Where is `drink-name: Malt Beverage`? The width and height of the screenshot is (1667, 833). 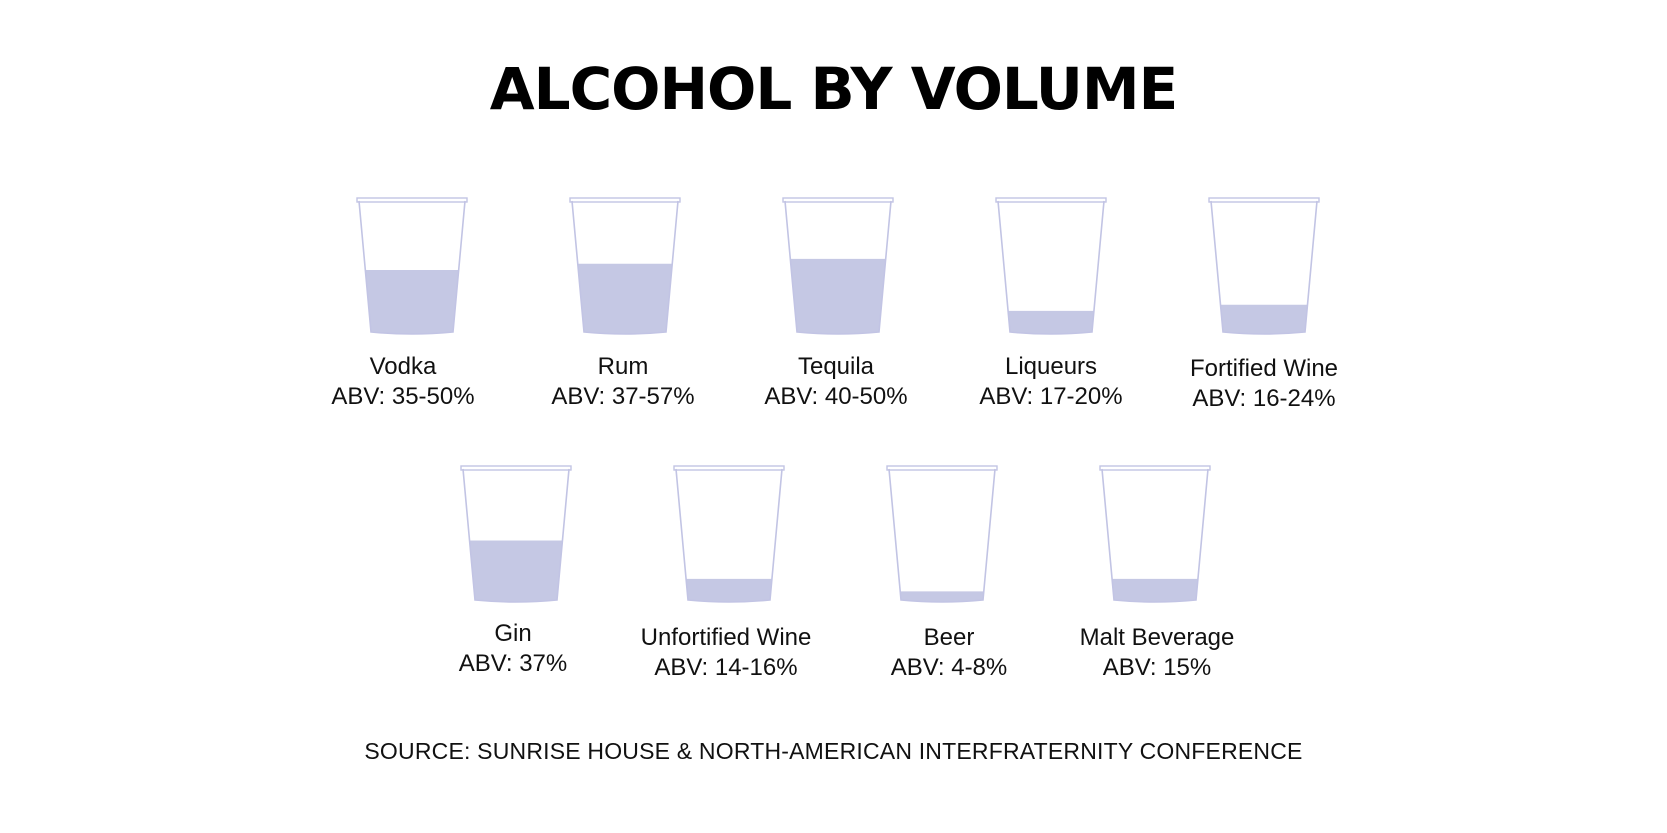
drink-name: Malt Beverage is located at coordinates (1157, 637).